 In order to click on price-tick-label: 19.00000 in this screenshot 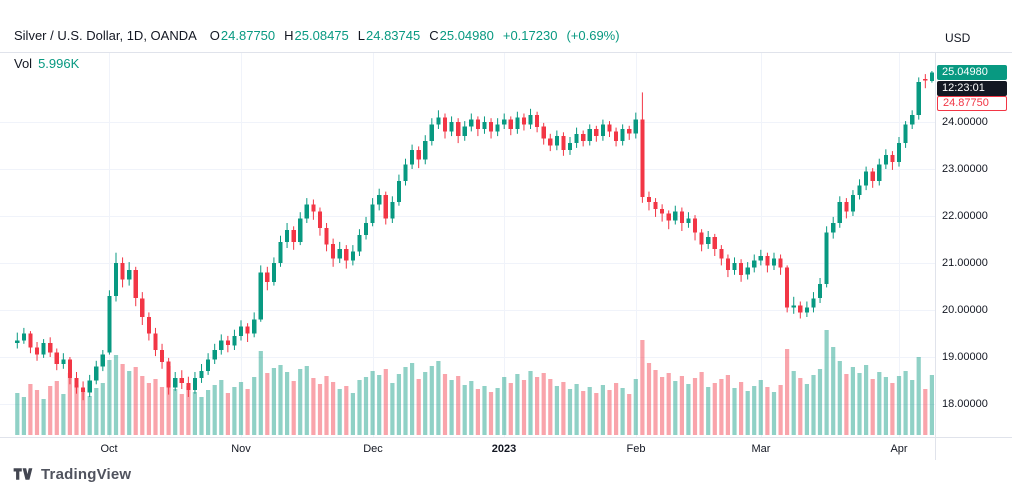, I will do `click(965, 357)`.